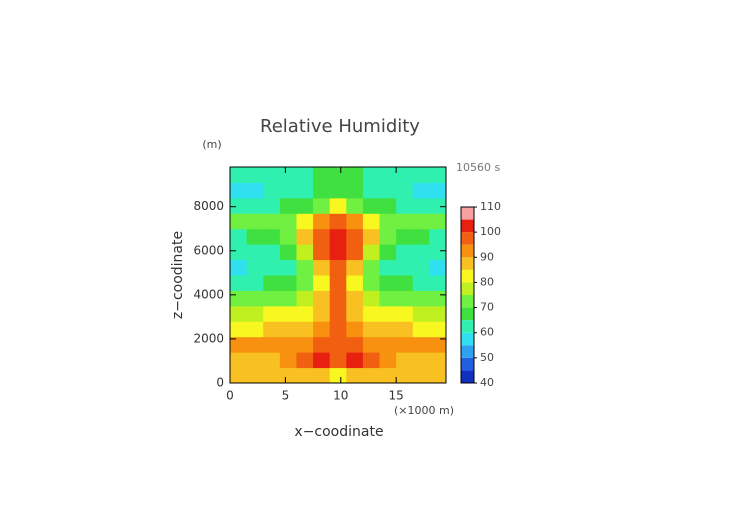 The width and height of the screenshot is (752, 532). Describe the element at coordinates (487, 382) in the screenshot. I see `colorbar-tick-label: 40` at that location.